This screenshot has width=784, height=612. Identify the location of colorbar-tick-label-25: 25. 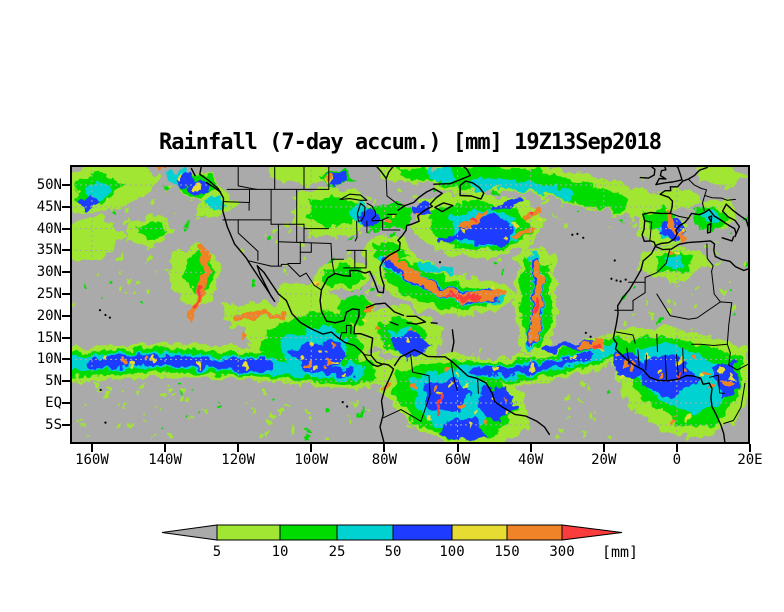
(337, 552).